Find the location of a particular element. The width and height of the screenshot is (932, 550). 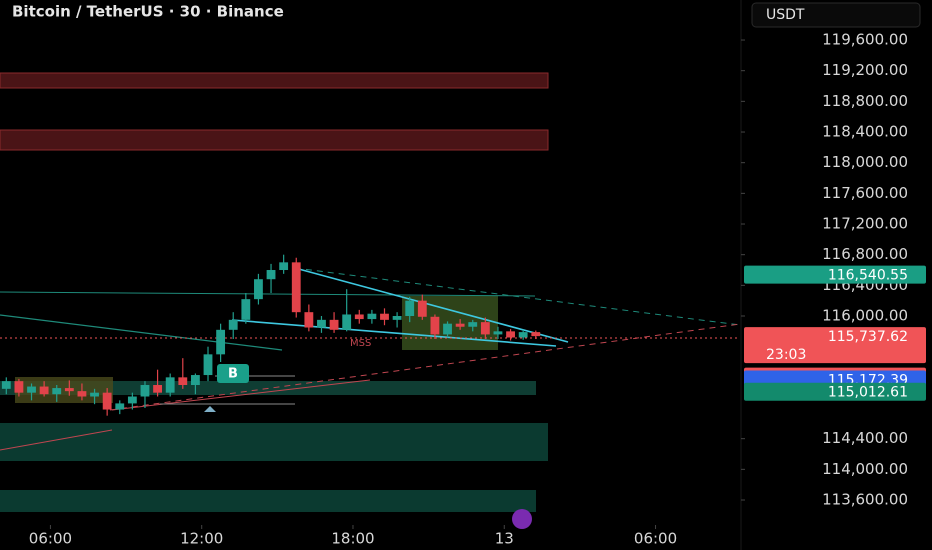

arrow-marker is located at coordinates (210, 409).